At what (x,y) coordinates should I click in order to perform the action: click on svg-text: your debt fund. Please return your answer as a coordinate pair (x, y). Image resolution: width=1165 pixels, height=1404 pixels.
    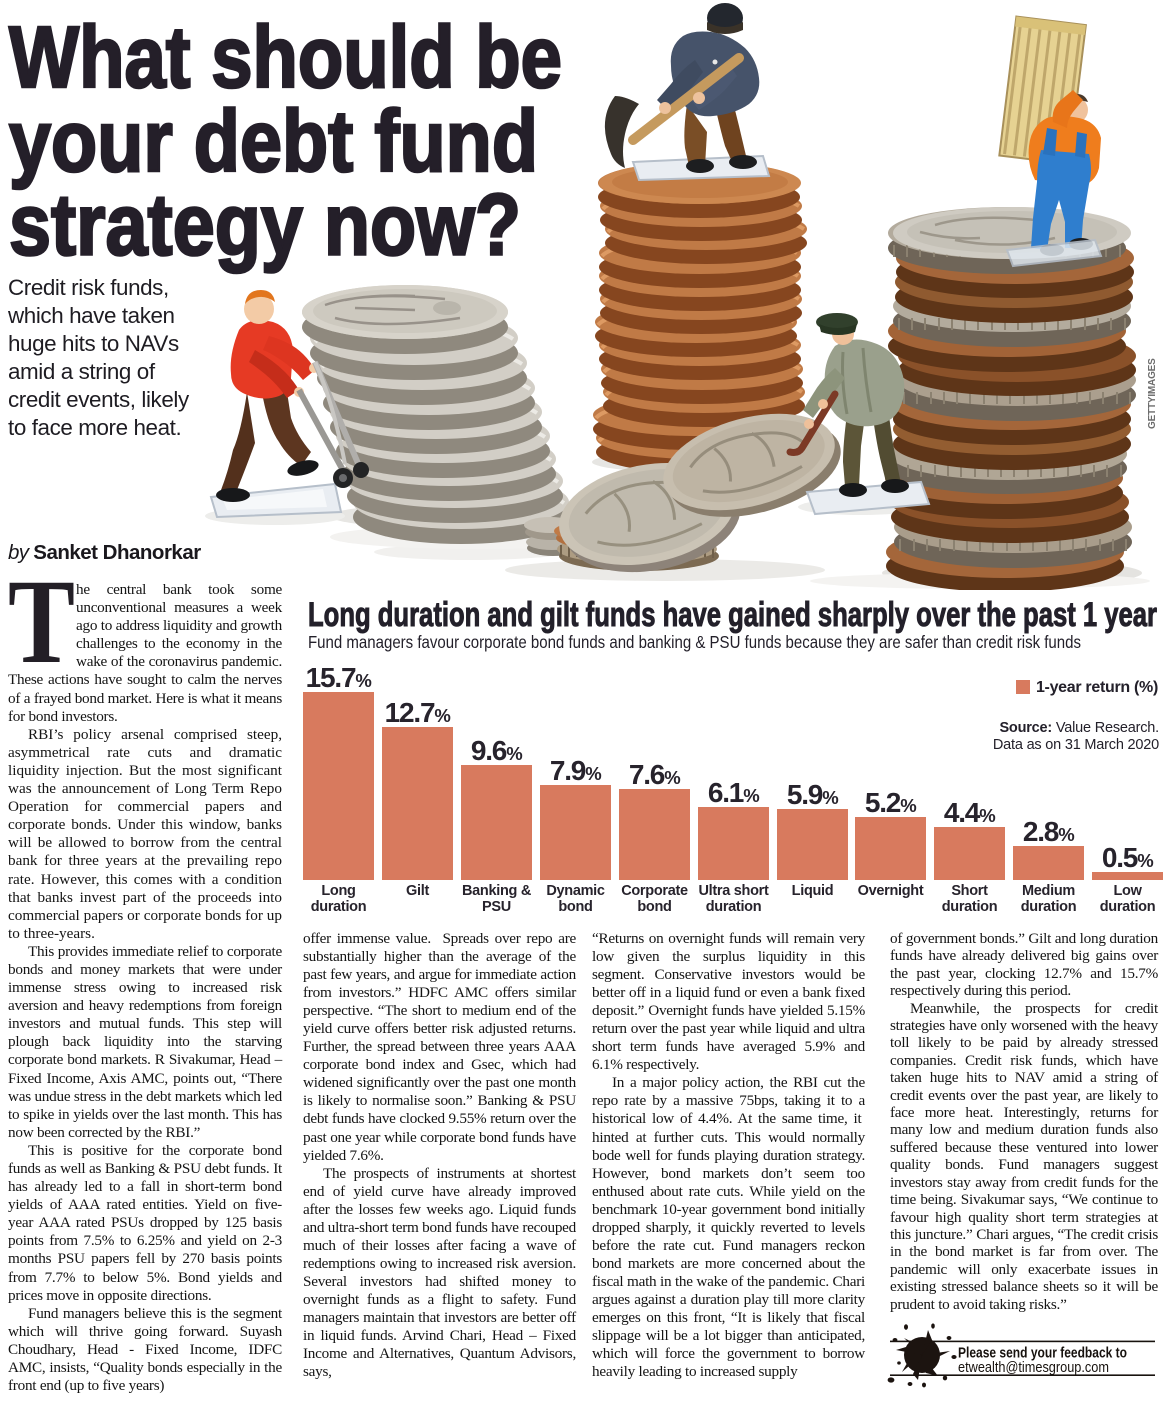
    Looking at the image, I should click on (273, 141).